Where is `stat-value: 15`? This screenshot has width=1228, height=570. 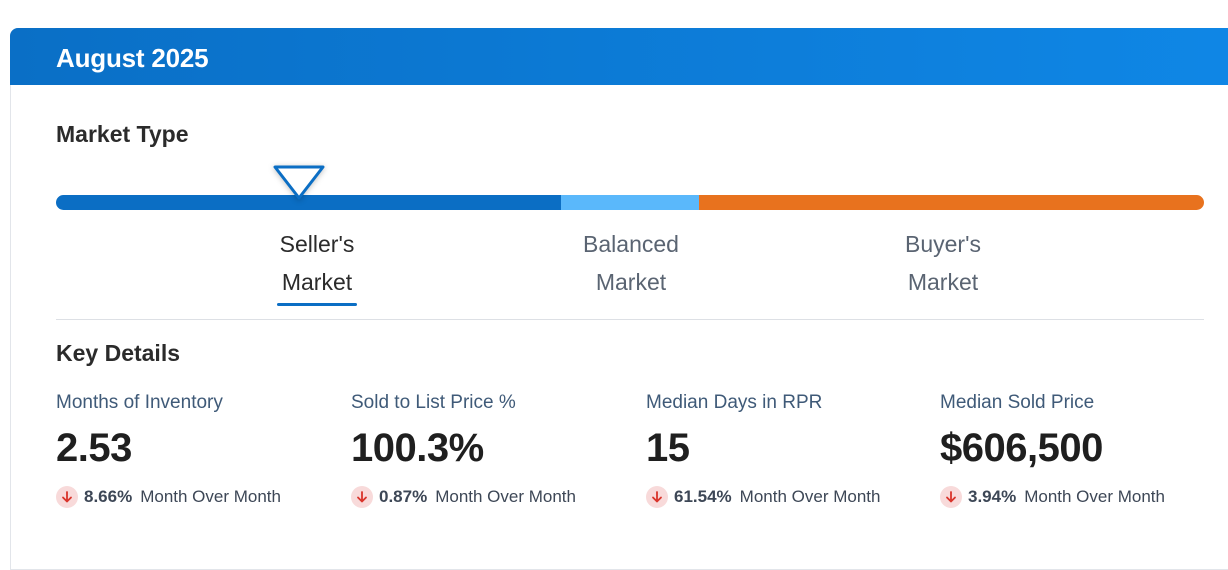
stat-value: 15 is located at coordinates (668, 448).